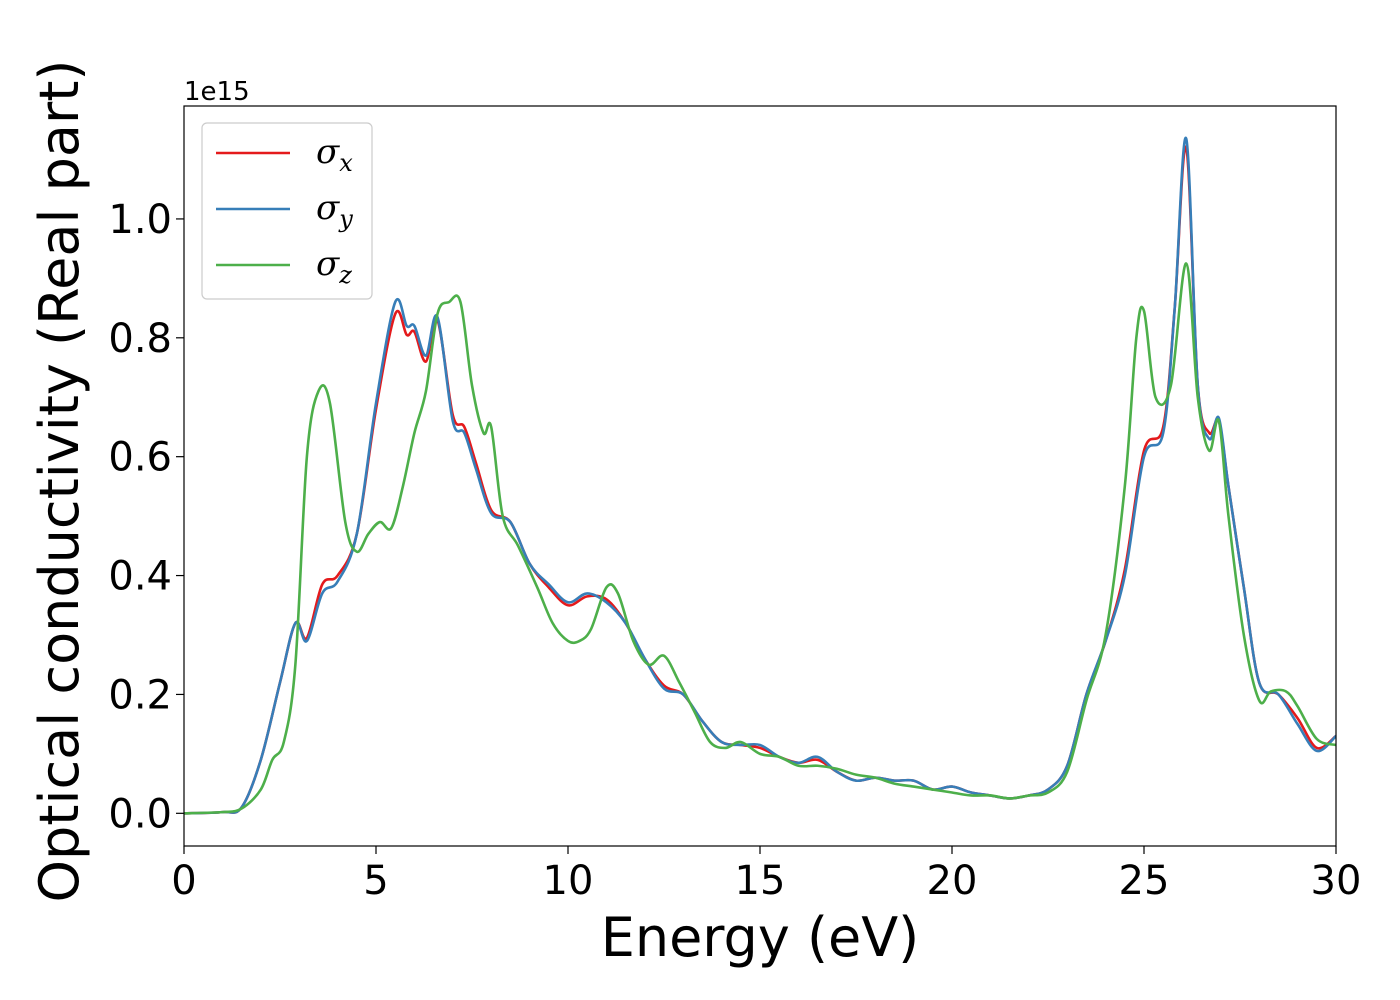  What do you see at coordinates (568, 881) in the screenshot?
I see `x-tick-label: 10` at bounding box center [568, 881].